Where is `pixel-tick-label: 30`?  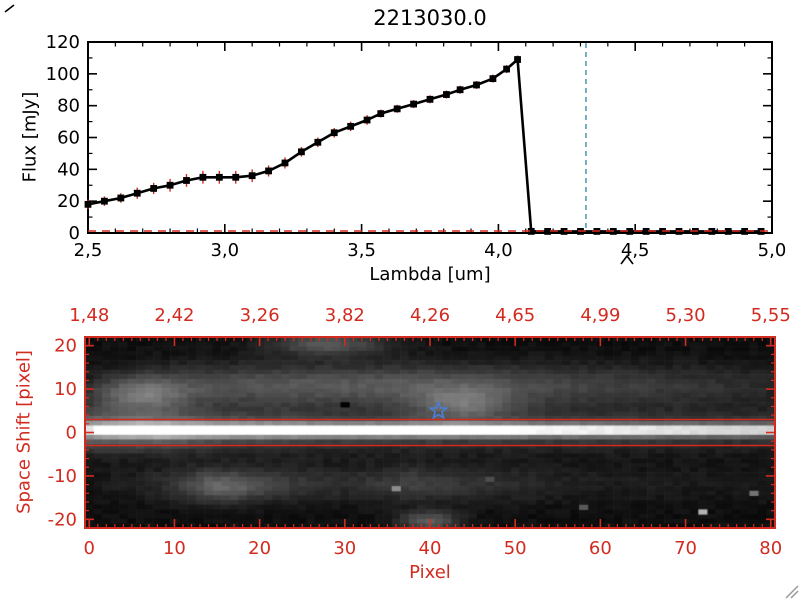 pixel-tick-label: 30 is located at coordinates (344, 548).